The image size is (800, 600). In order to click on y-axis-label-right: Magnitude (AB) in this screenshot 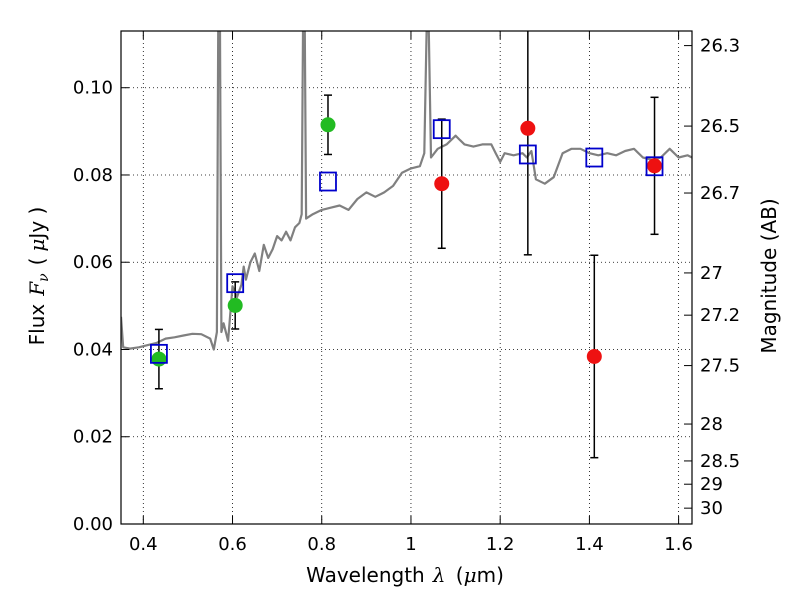, I will do `click(769, 275)`.